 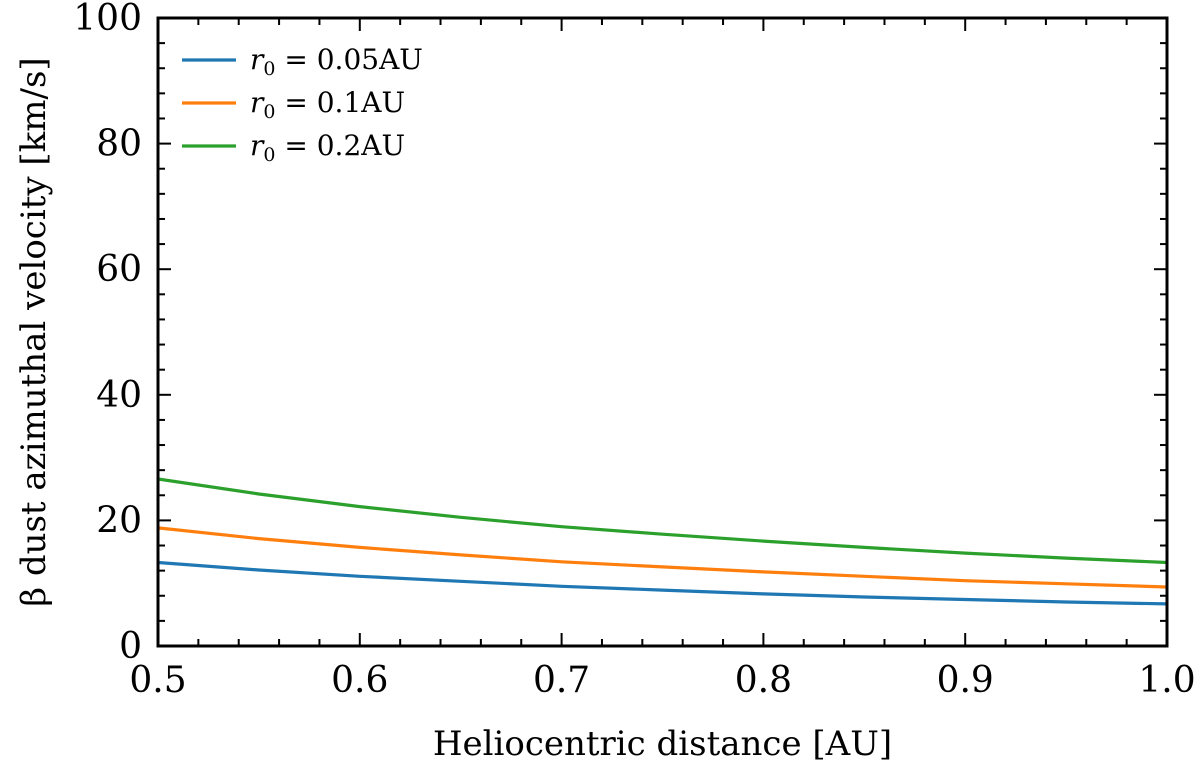 I want to click on legend-text: = 0.05AU, so click(x=348, y=59).